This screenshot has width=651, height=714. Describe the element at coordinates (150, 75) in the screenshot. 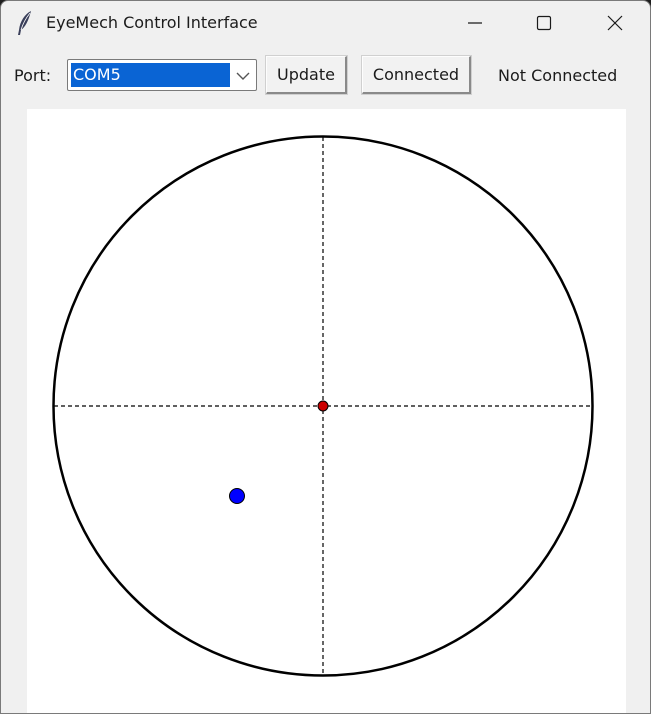

I see `port-select-value: COM5` at that location.